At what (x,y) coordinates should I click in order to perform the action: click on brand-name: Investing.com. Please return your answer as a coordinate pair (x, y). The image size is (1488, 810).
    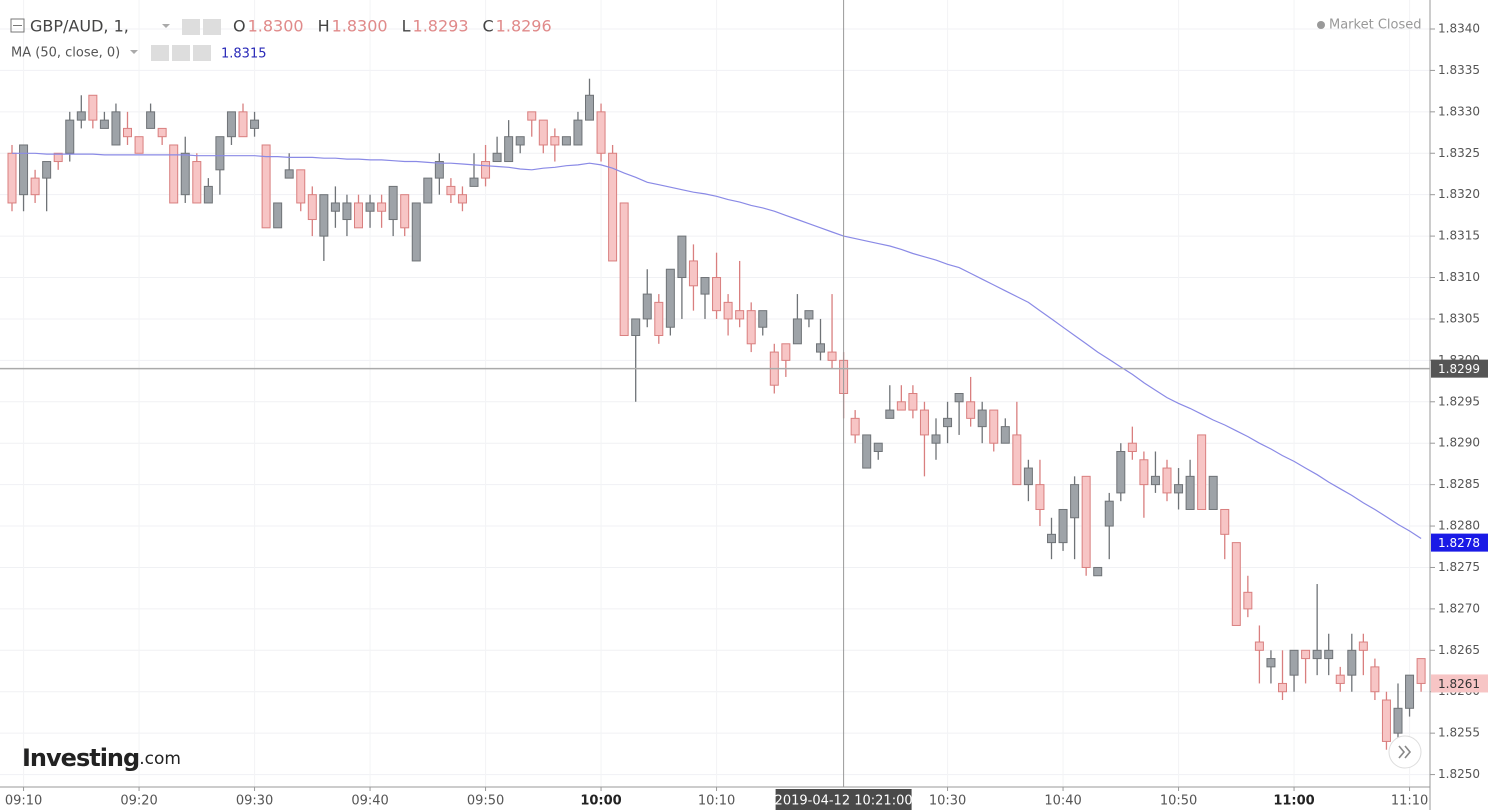
    Looking at the image, I should click on (101, 758).